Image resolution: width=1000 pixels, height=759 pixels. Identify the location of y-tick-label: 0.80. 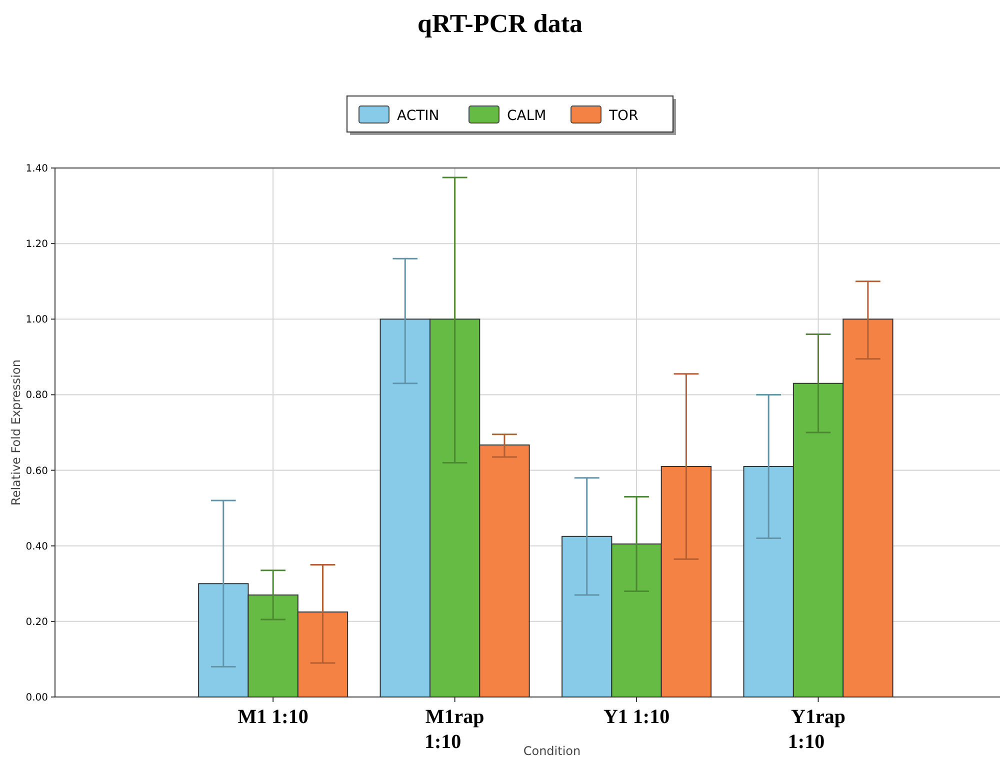
(37, 396).